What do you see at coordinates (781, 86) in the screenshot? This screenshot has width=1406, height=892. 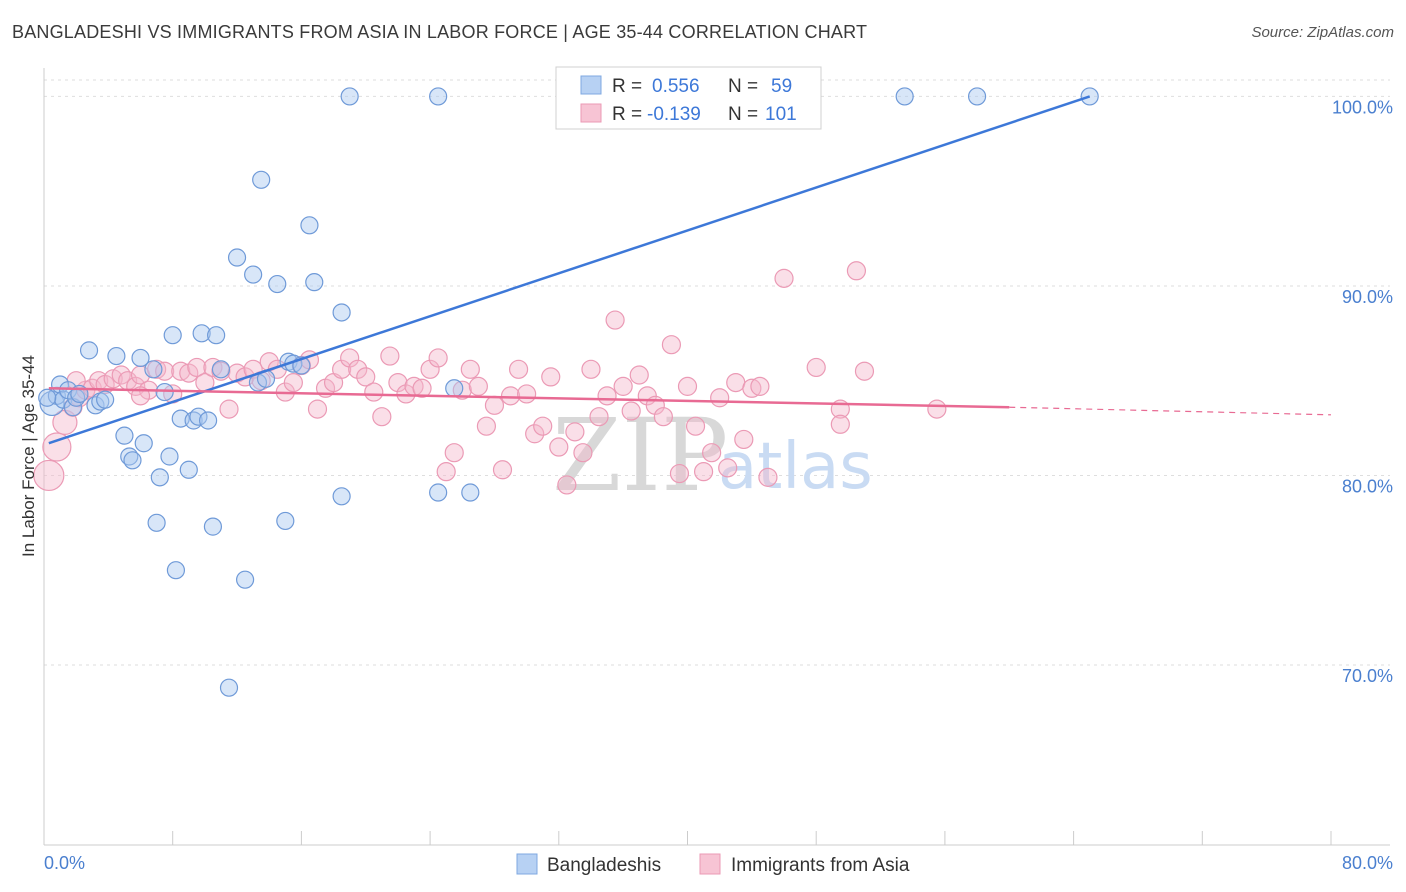 I see `legend-n-value-1: 59` at bounding box center [781, 86].